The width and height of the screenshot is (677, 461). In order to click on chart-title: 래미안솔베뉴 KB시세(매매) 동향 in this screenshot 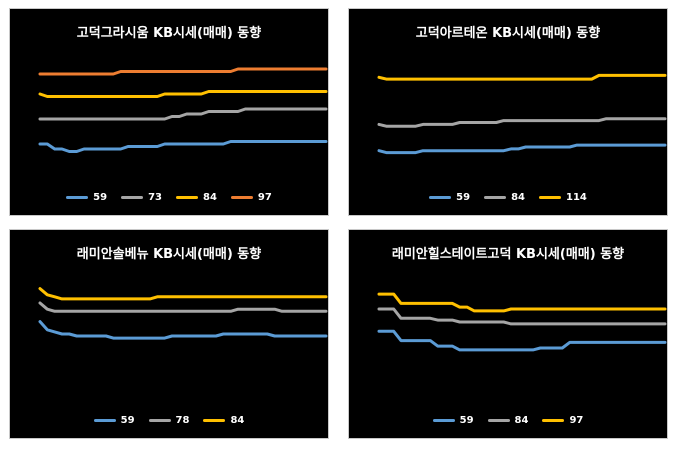, I will do `click(169, 254)`.